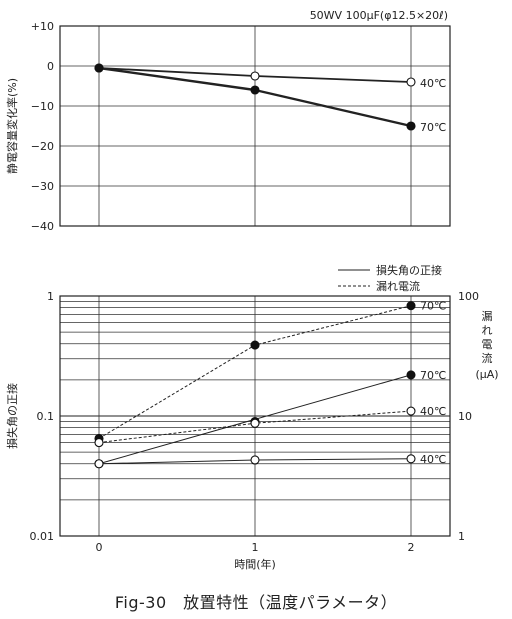 The height and width of the screenshot is (619, 512). I want to click on top-y-tick-label: −10, so click(42, 106).